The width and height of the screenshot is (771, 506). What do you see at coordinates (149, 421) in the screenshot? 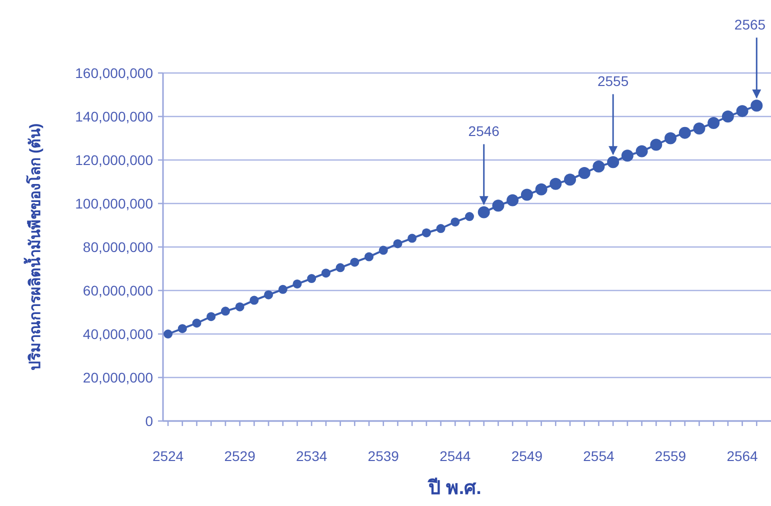
I see `y-tick-label: 0` at bounding box center [149, 421].